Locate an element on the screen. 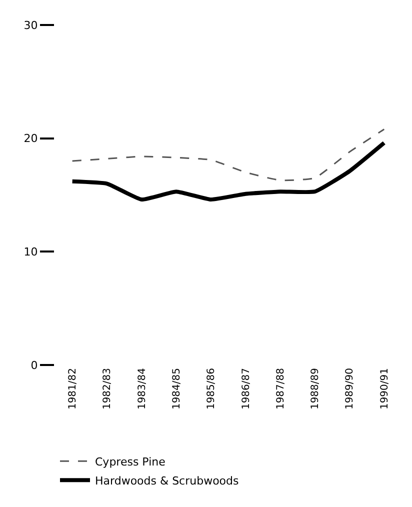 Image resolution: width=412 pixels, height=507 pixels. x-tick-label: 1987/88 is located at coordinates (280, 389).